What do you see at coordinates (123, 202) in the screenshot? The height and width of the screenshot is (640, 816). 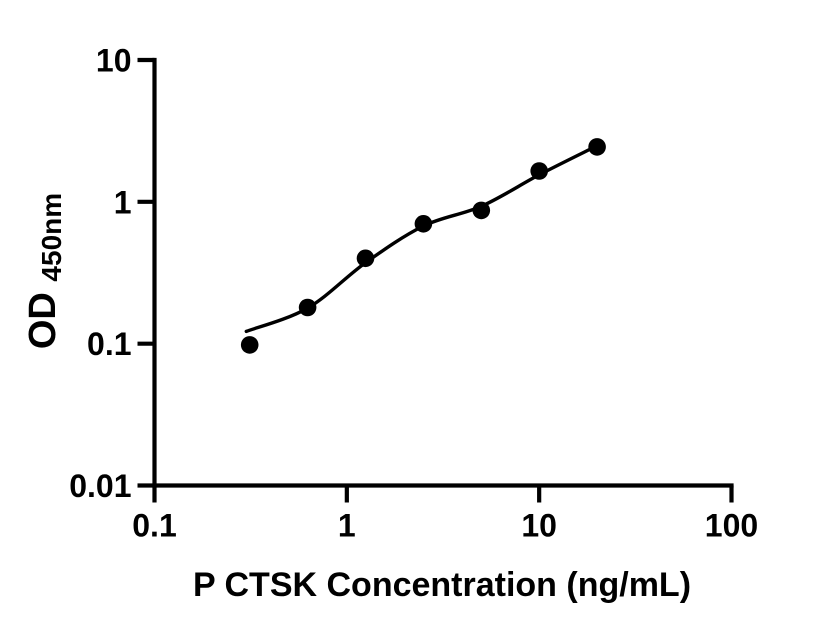 I see `y-tick-label: 1` at bounding box center [123, 202].